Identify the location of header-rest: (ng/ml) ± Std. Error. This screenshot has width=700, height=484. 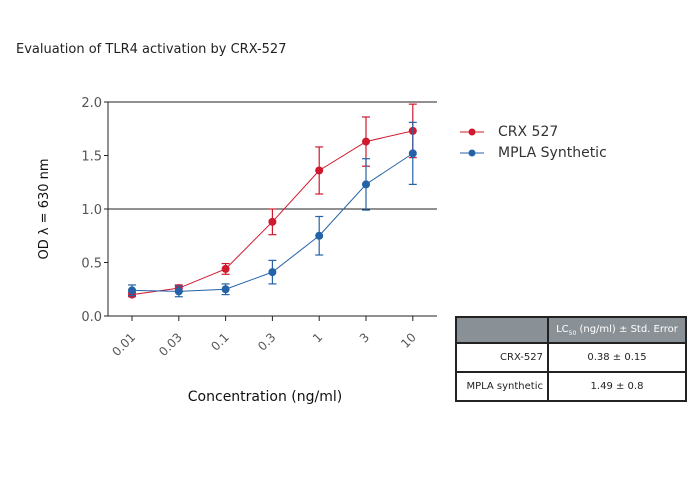
(628, 329).